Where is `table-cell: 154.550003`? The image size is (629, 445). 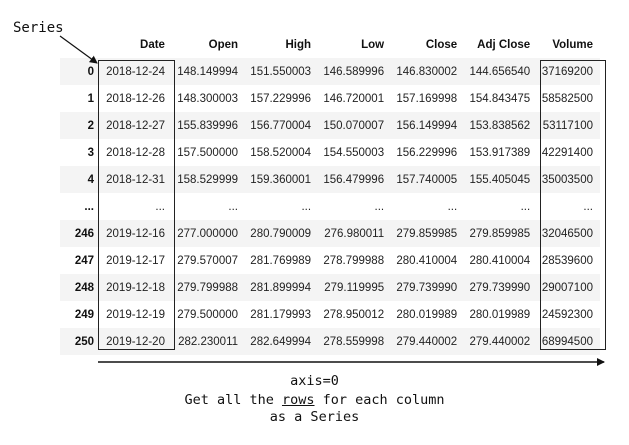 table-cell: 154.550003 is located at coordinates (355, 152).